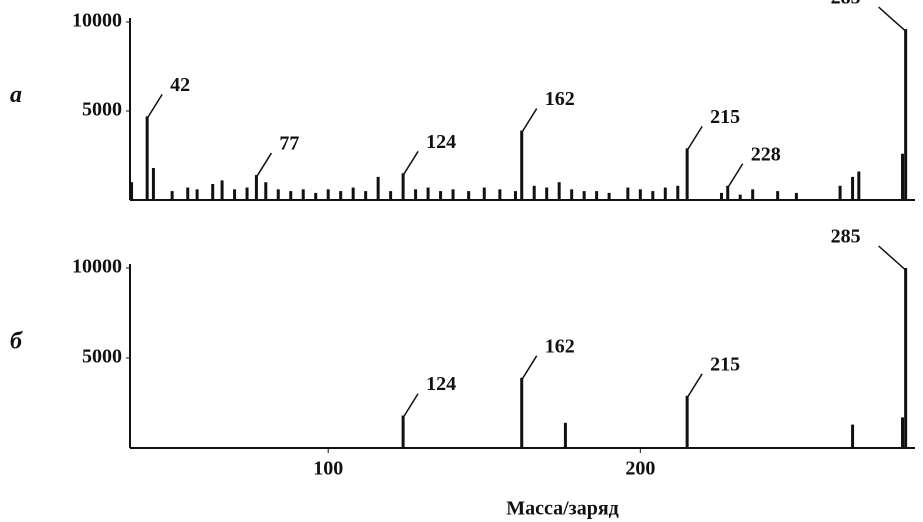  I want to click on panel-label: а, so click(16, 95).